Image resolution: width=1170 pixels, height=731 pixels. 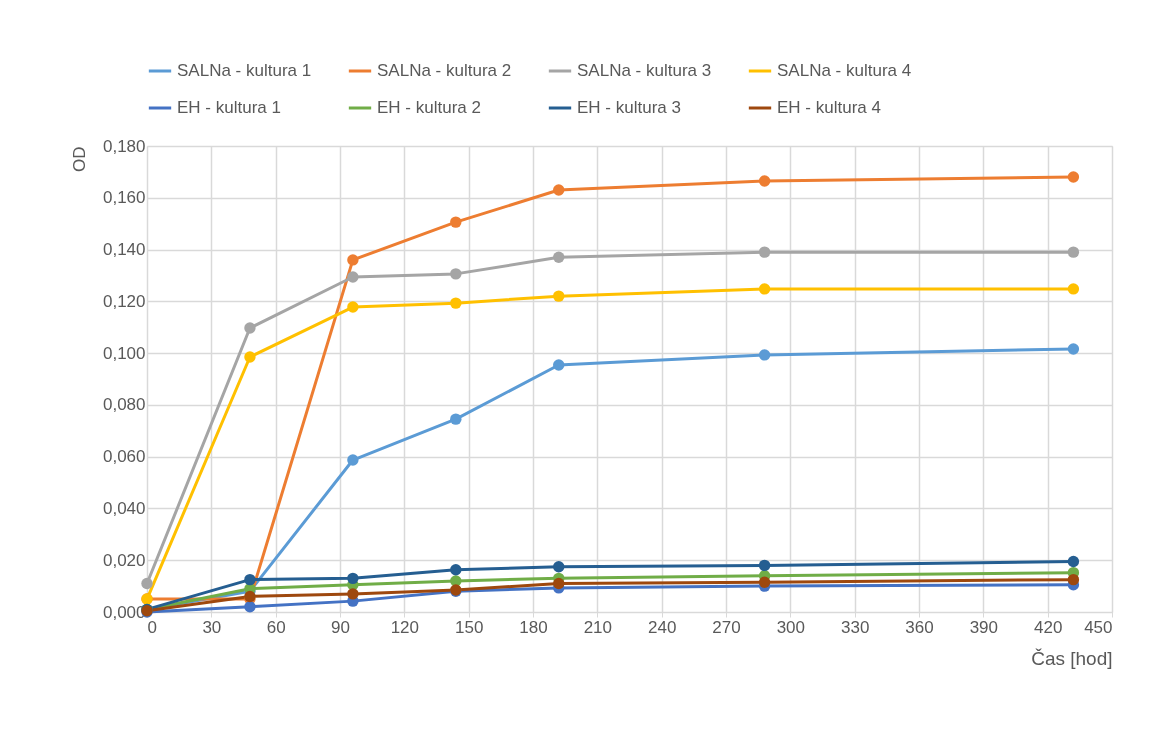 What do you see at coordinates (124, 353) in the screenshot?
I see `y-tick-label: 0,100` at bounding box center [124, 353].